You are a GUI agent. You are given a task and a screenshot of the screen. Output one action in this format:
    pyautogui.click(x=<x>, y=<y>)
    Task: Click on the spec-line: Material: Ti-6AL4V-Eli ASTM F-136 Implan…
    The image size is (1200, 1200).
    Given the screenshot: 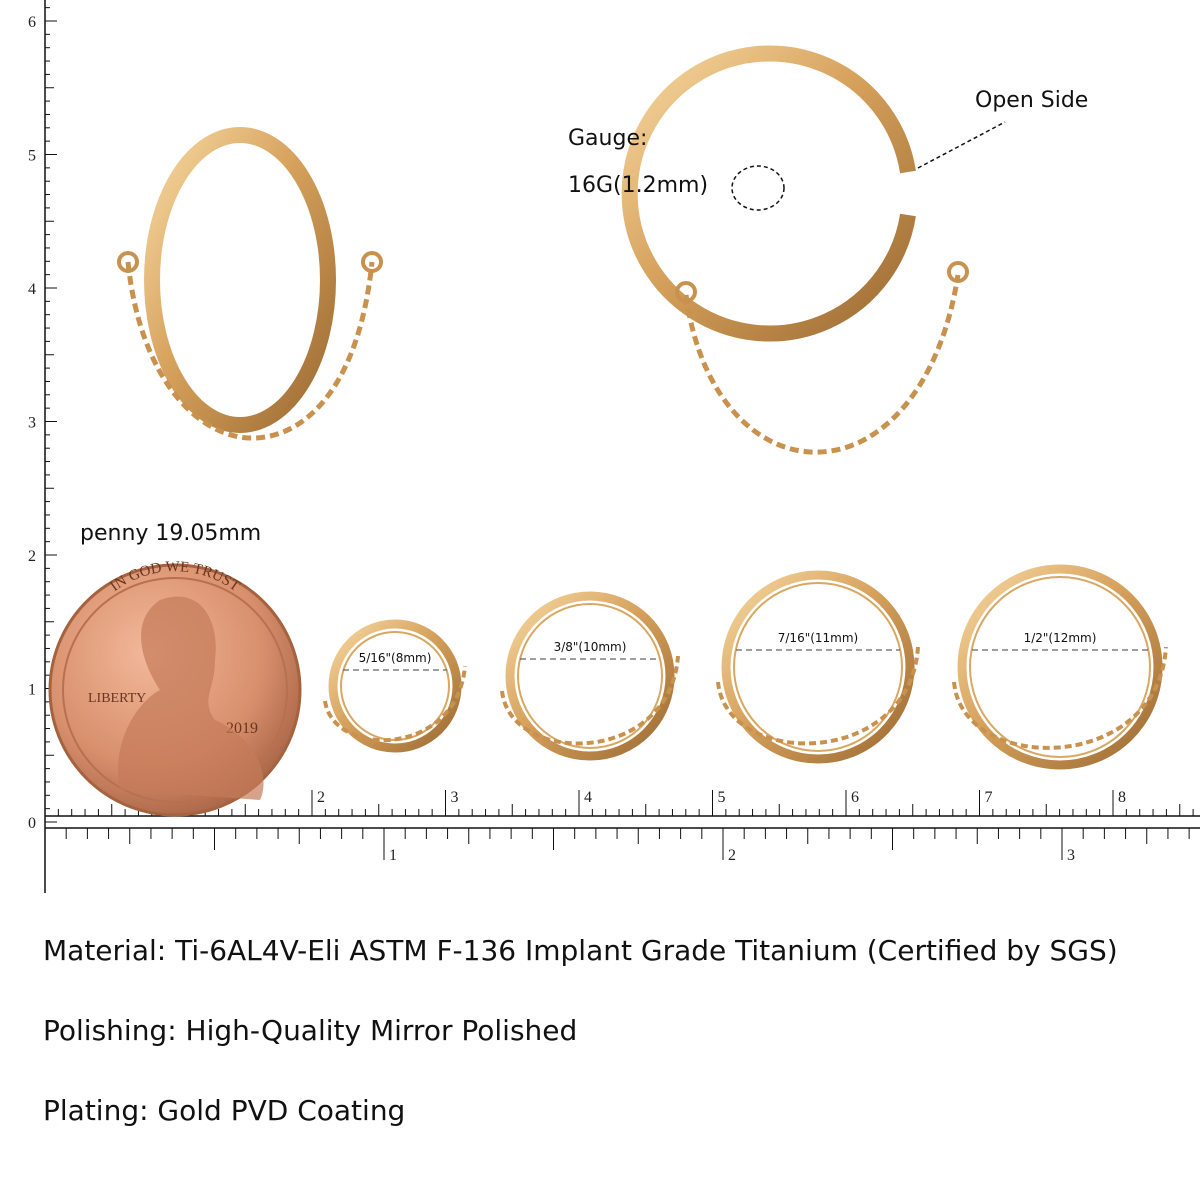 What is the action you would take?
    pyautogui.click(x=580, y=950)
    